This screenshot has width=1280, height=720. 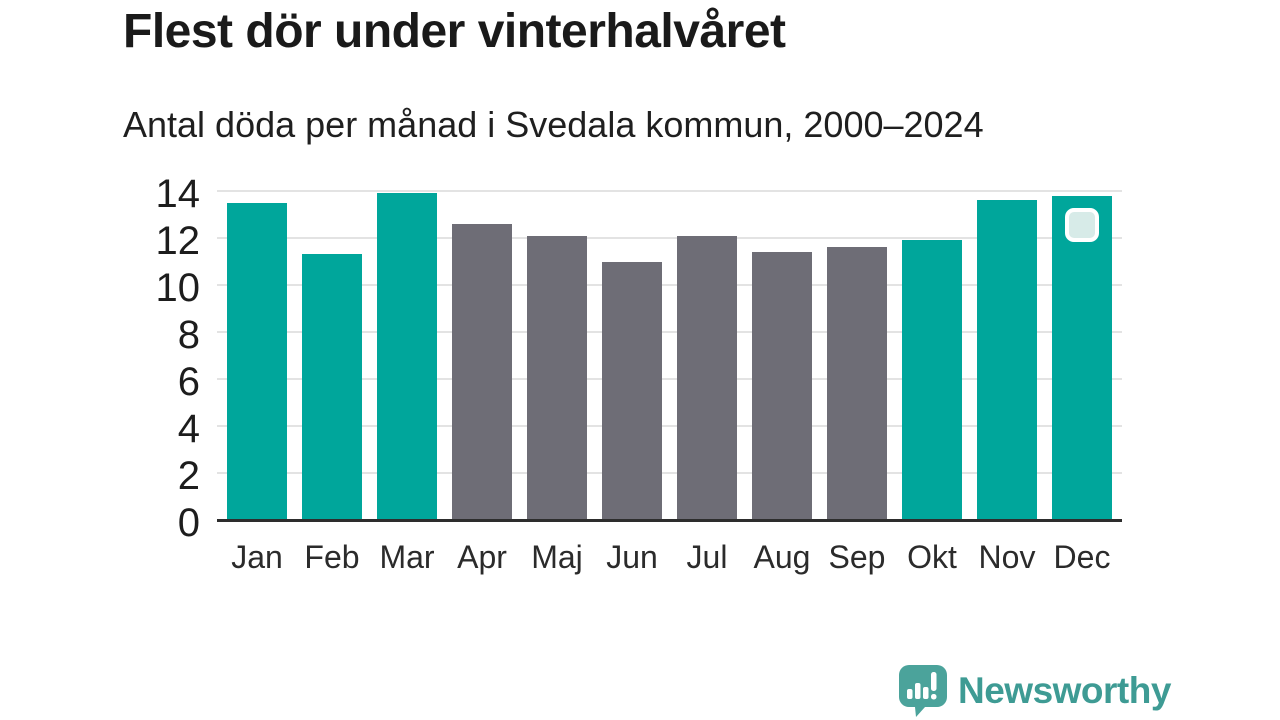 What do you see at coordinates (178, 194) in the screenshot?
I see `y-axis-tick-label: 14` at bounding box center [178, 194].